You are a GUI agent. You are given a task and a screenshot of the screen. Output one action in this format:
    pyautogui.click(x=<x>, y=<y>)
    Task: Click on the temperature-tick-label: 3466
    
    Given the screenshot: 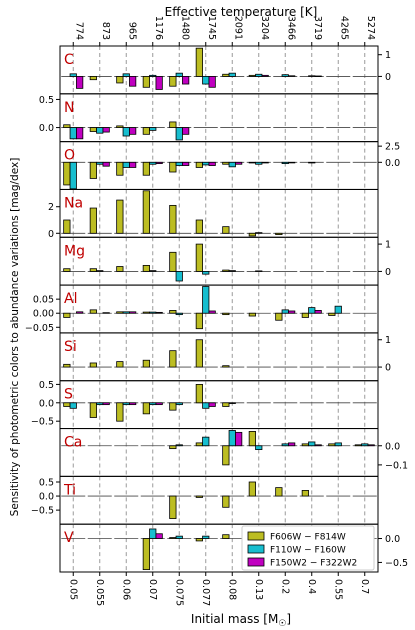 What is the action you would take?
    pyautogui.click(x=290, y=28)
    